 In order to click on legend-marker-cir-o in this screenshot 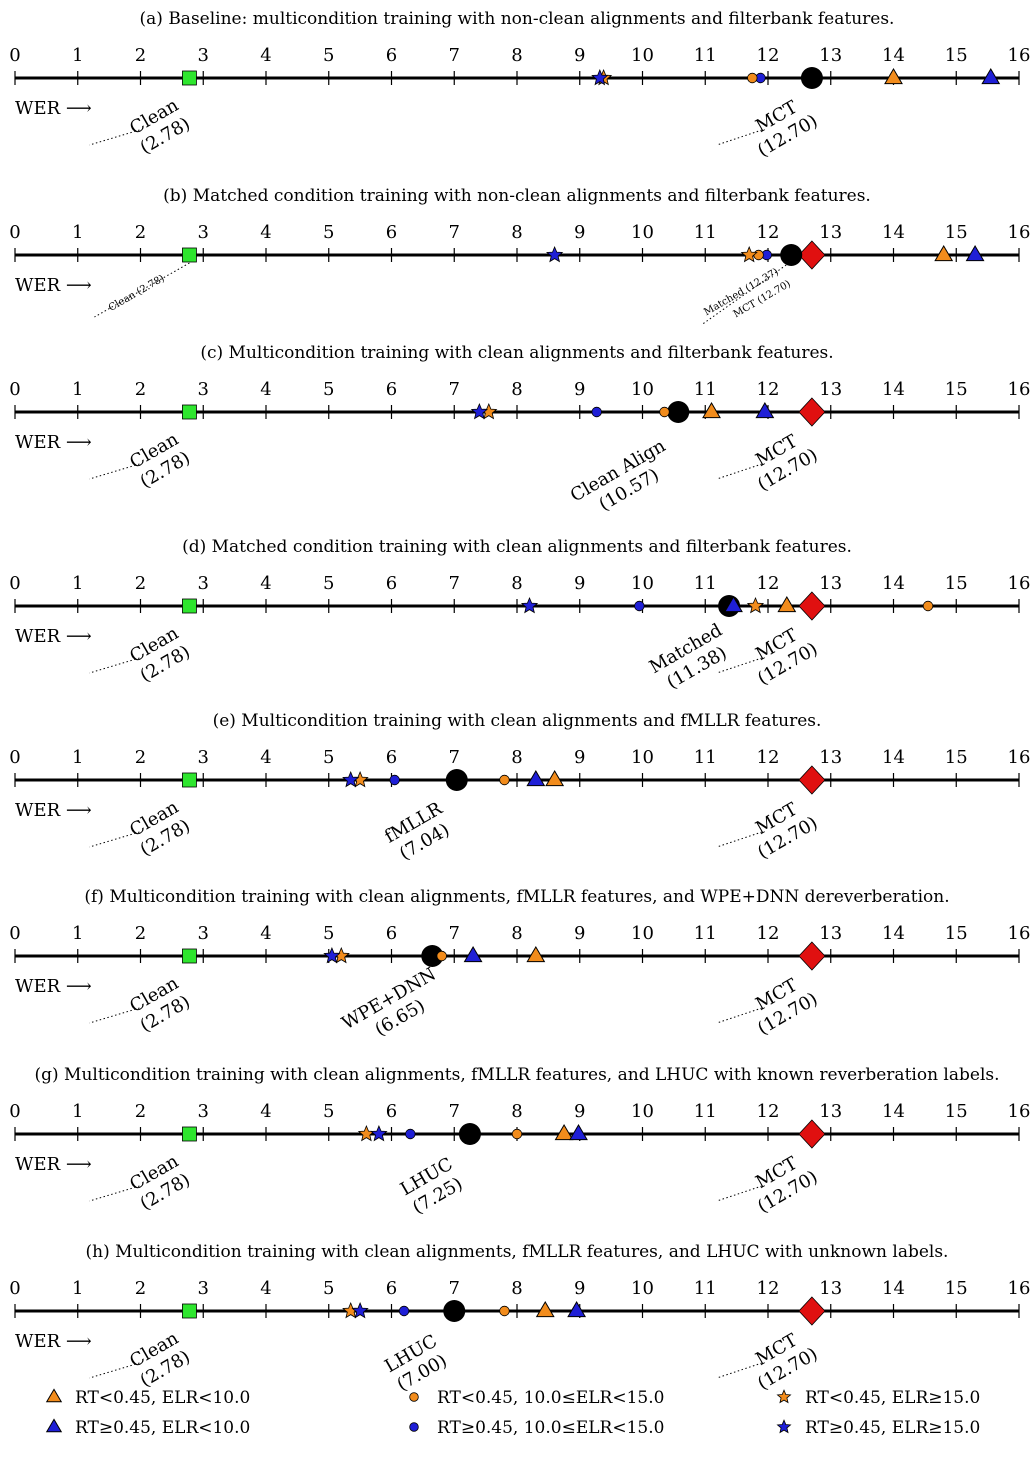, I will do `click(414, 1397)`.